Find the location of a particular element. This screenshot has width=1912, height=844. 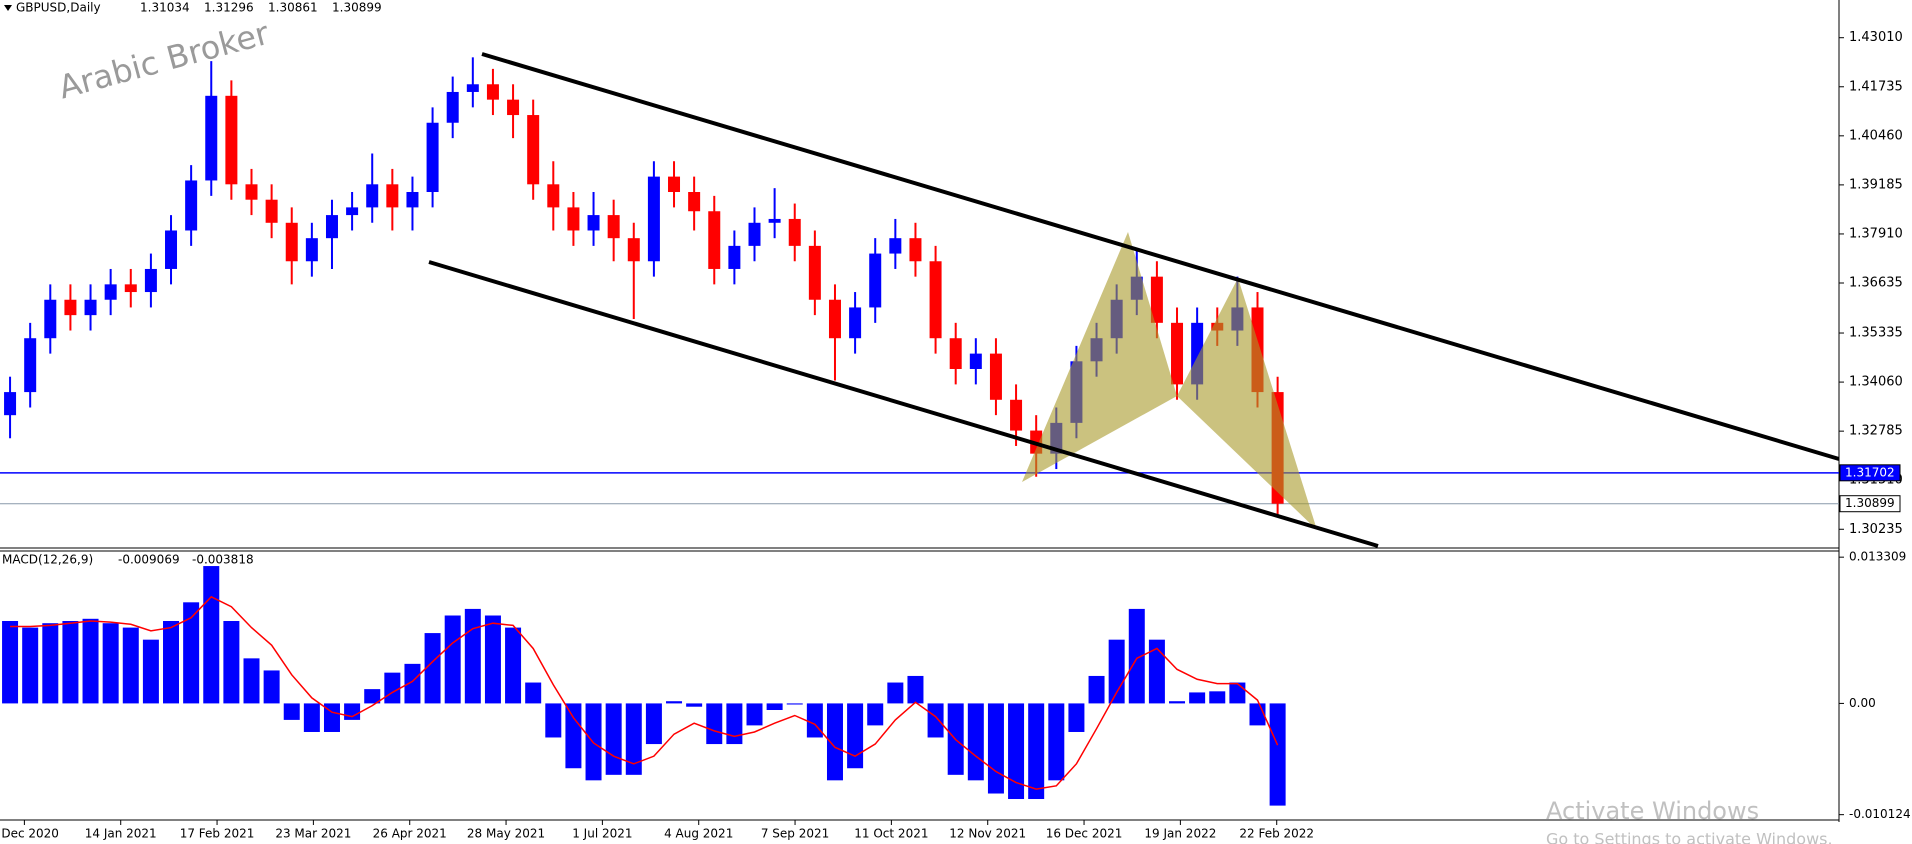

x-tick-label: 16 Dec 2021 is located at coordinates (1084, 834).